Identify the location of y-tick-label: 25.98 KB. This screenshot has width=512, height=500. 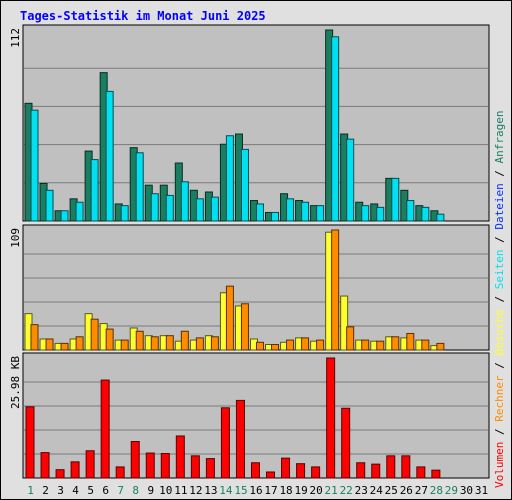
(15, 382).